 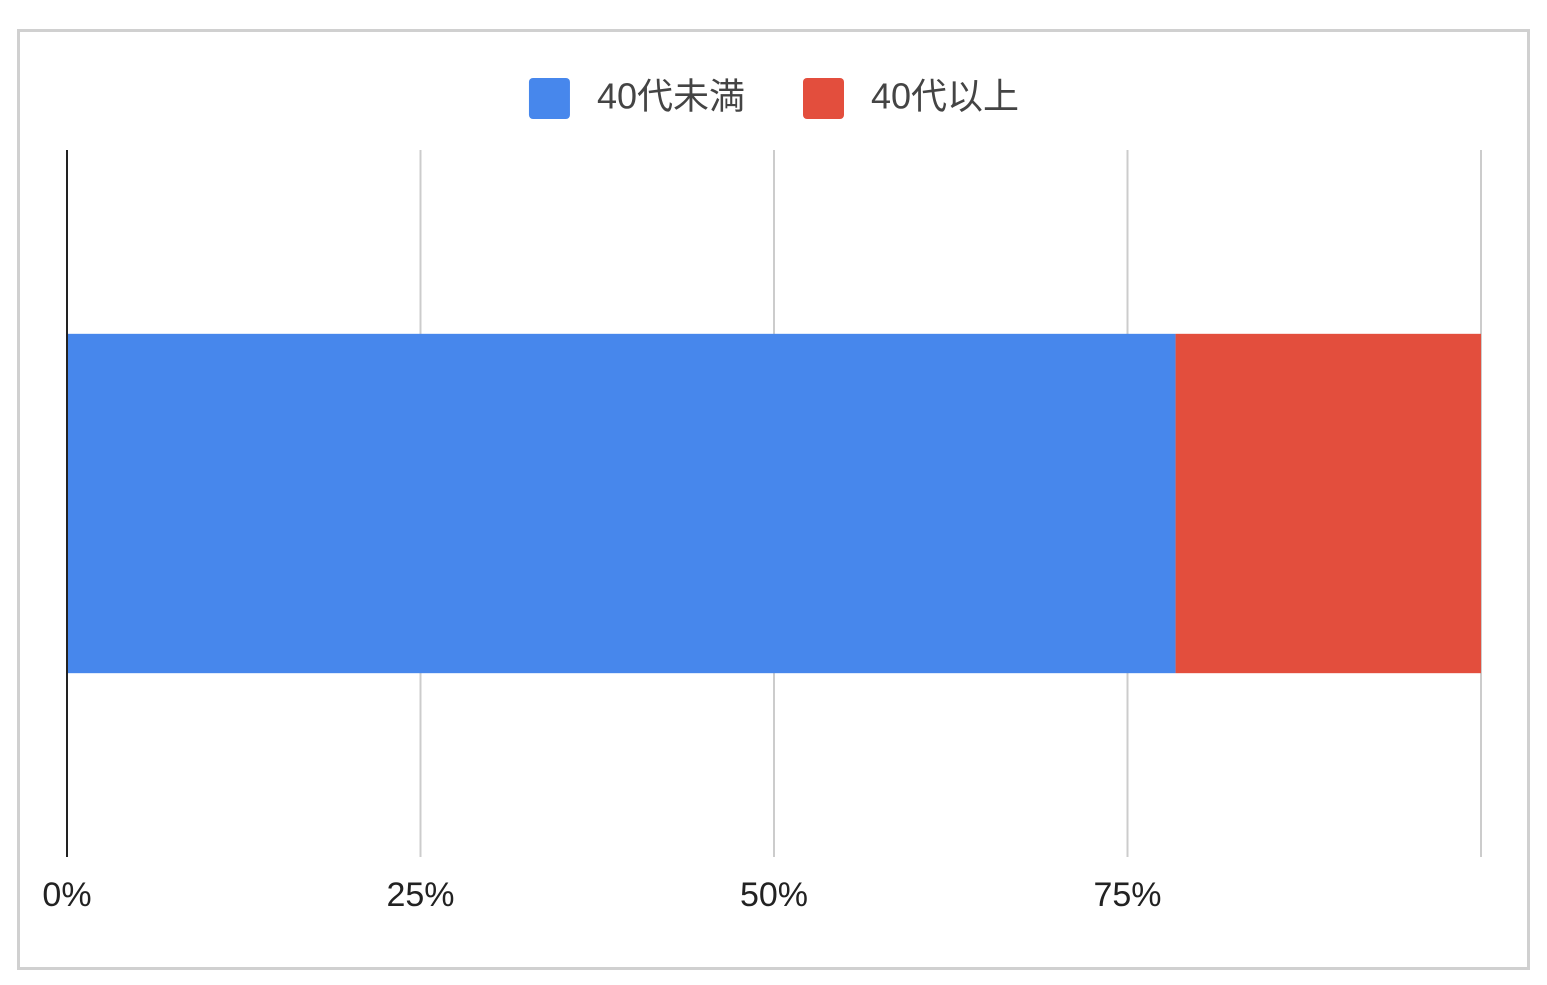 I want to click on legend-label: 40代未満, so click(x=671, y=96).